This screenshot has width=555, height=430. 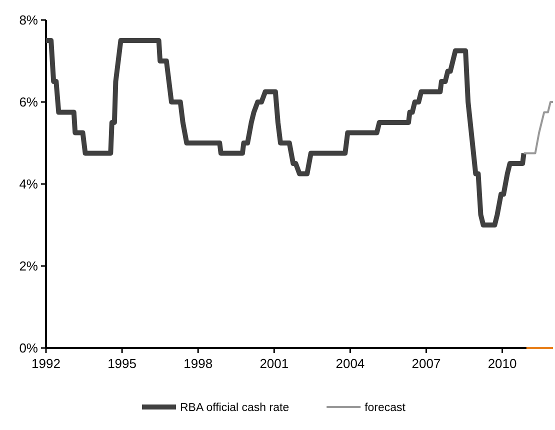 What do you see at coordinates (426, 363) in the screenshot?
I see `x-tick-label: 2007` at bounding box center [426, 363].